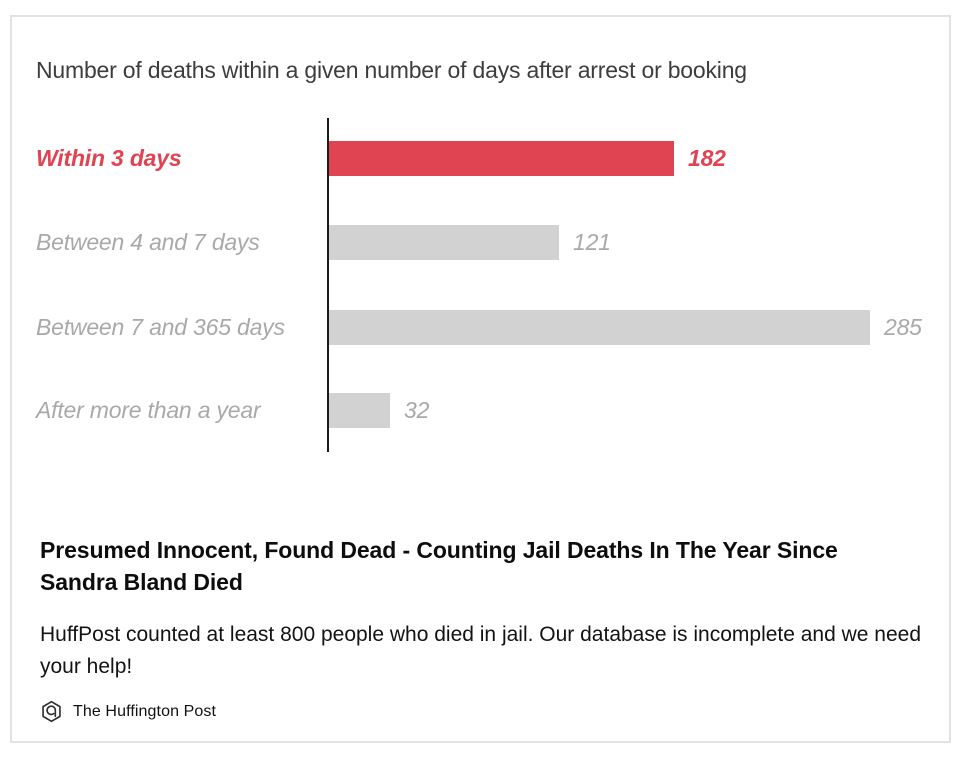 This screenshot has height=760, width=968. I want to click on bar-row-between-7-and-365-days: Between 7 and 365 days 285, so click(480, 327).